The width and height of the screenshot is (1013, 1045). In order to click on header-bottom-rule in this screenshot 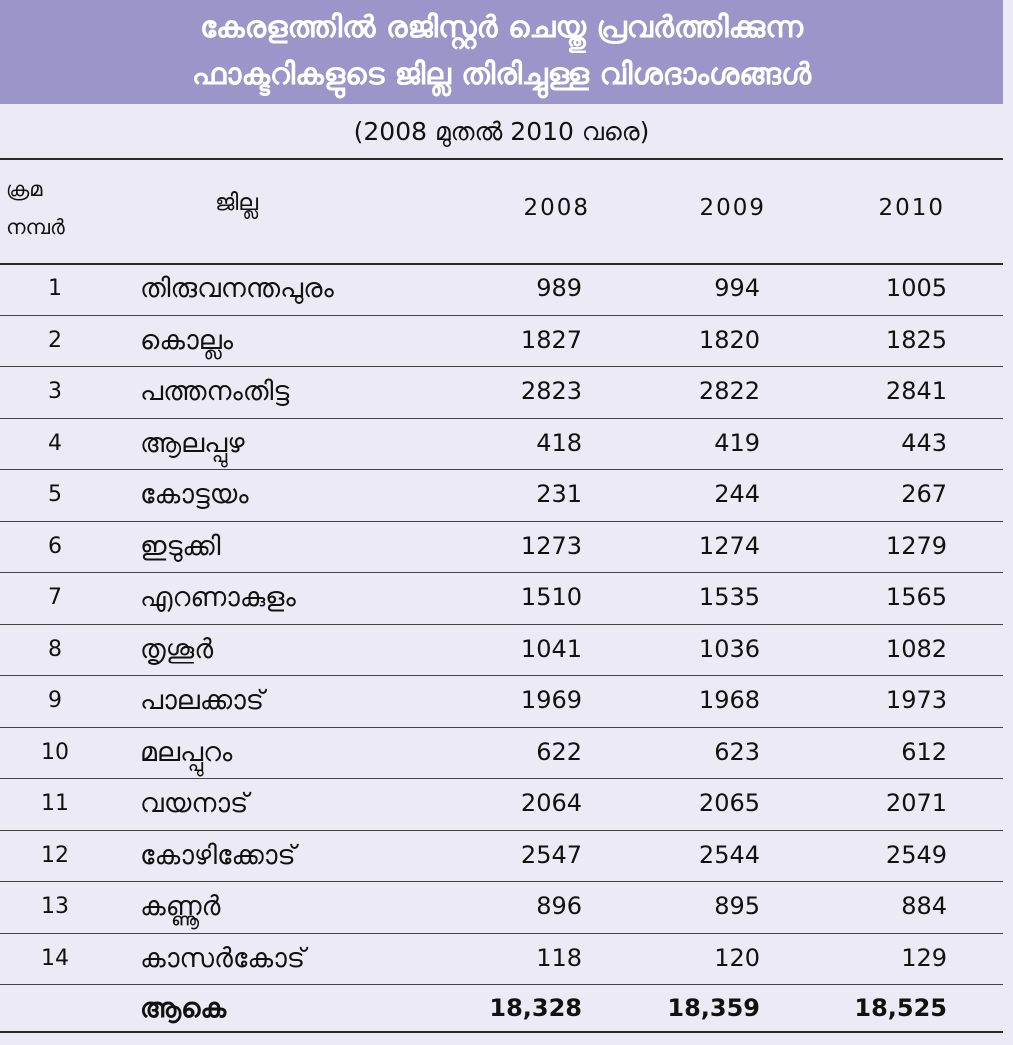, I will do `click(501, 264)`.